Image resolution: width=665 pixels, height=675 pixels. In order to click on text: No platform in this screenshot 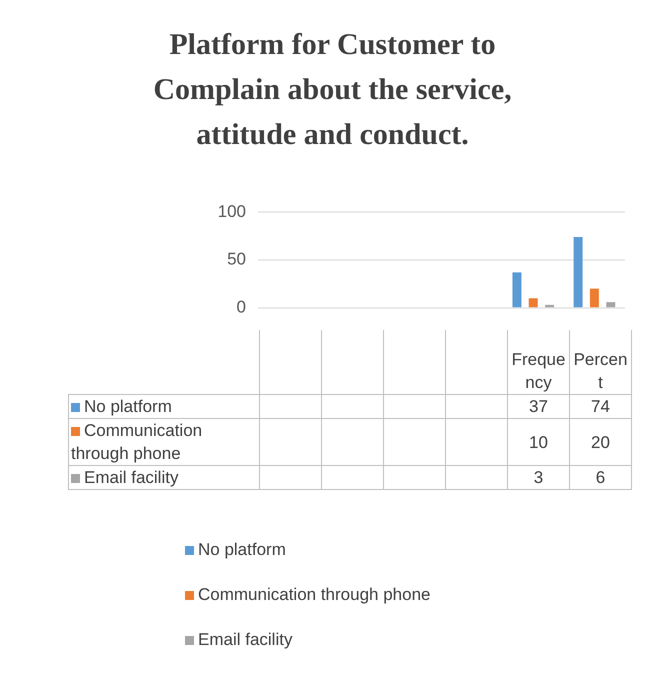, I will do `click(128, 406)`.